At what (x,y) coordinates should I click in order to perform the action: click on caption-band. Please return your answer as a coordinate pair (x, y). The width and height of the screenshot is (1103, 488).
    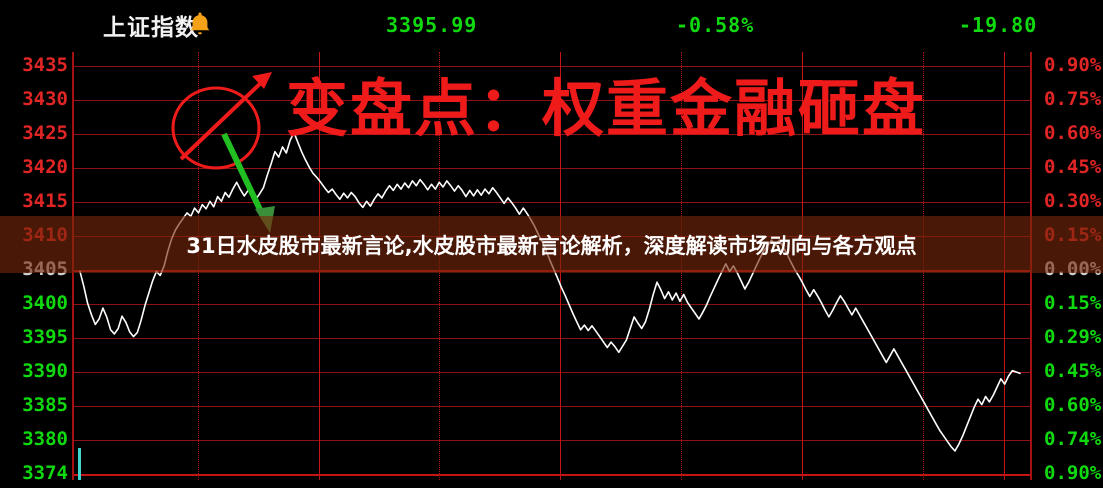
    Looking at the image, I should click on (551, 244).